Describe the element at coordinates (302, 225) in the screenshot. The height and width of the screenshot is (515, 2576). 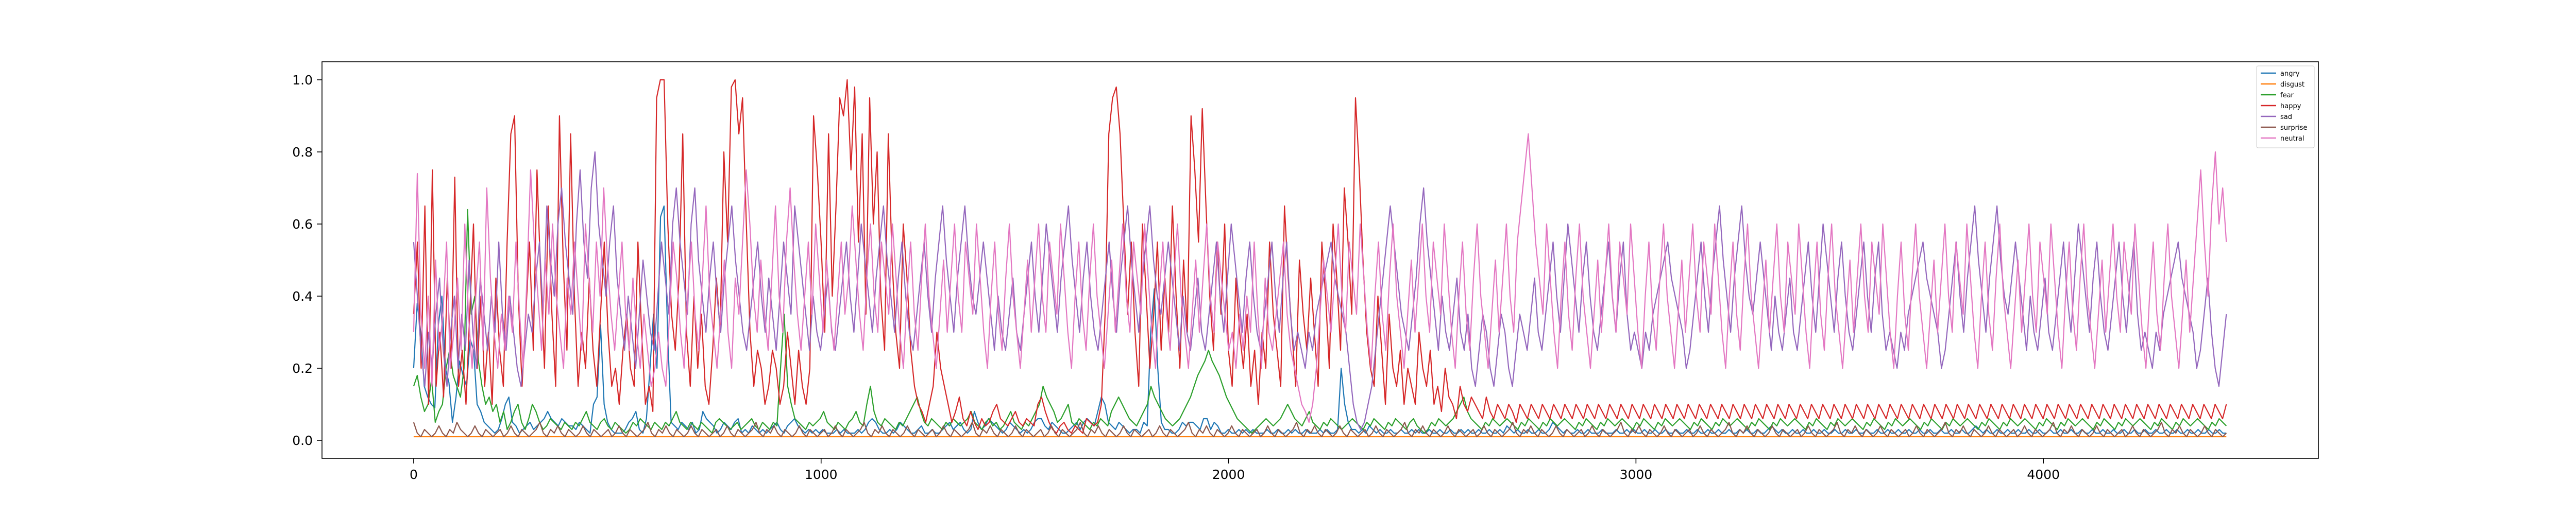
I see `y-tick-label: 0.6` at that location.